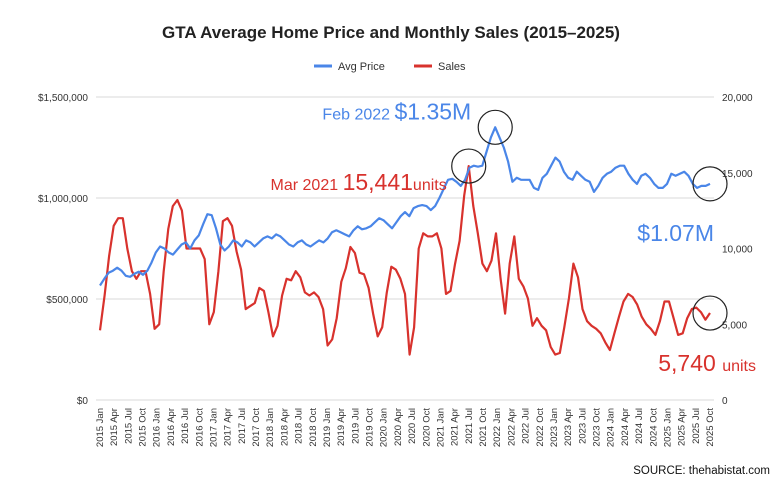  Describe the element at coordinates (597, 427) in the screenshot. I see `x-tick-label: 2023 Oct` at that location.